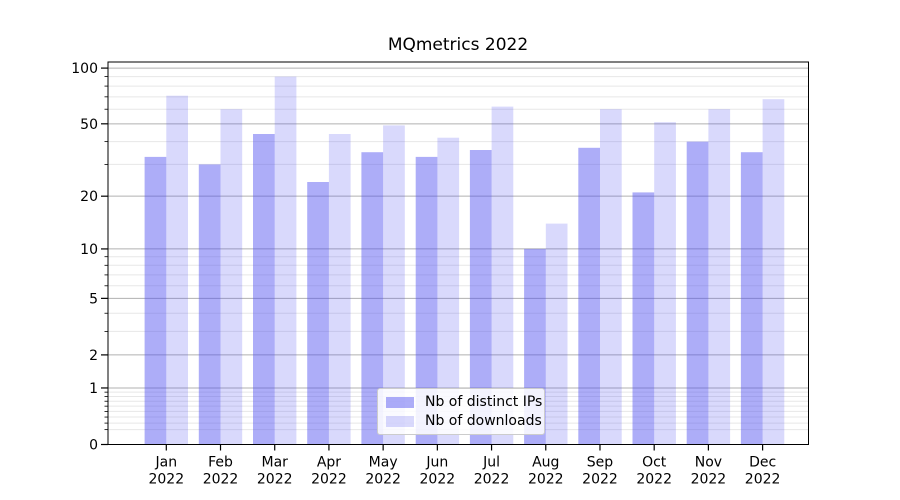  What do you see at coordinates (264, 289) in the screenshot?
I see `bar-ips-mar` at bounding box center [264, 289].